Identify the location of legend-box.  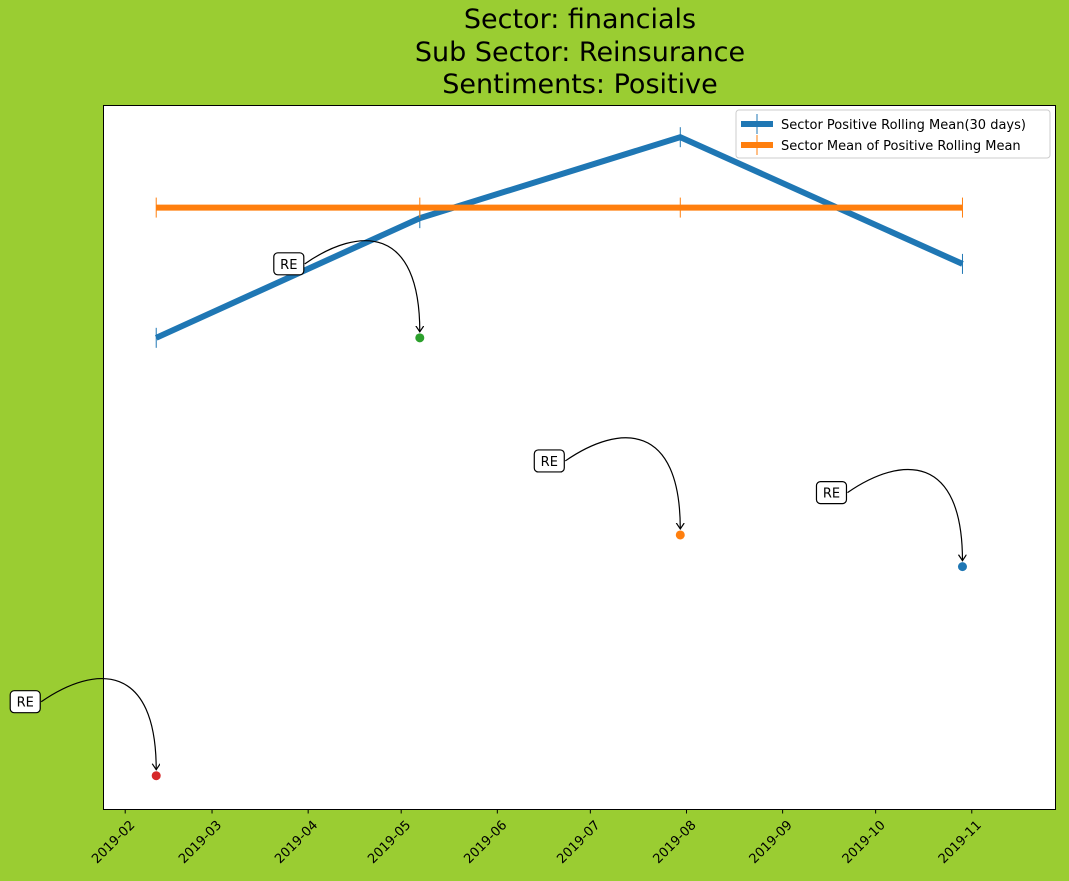
(893, 134).